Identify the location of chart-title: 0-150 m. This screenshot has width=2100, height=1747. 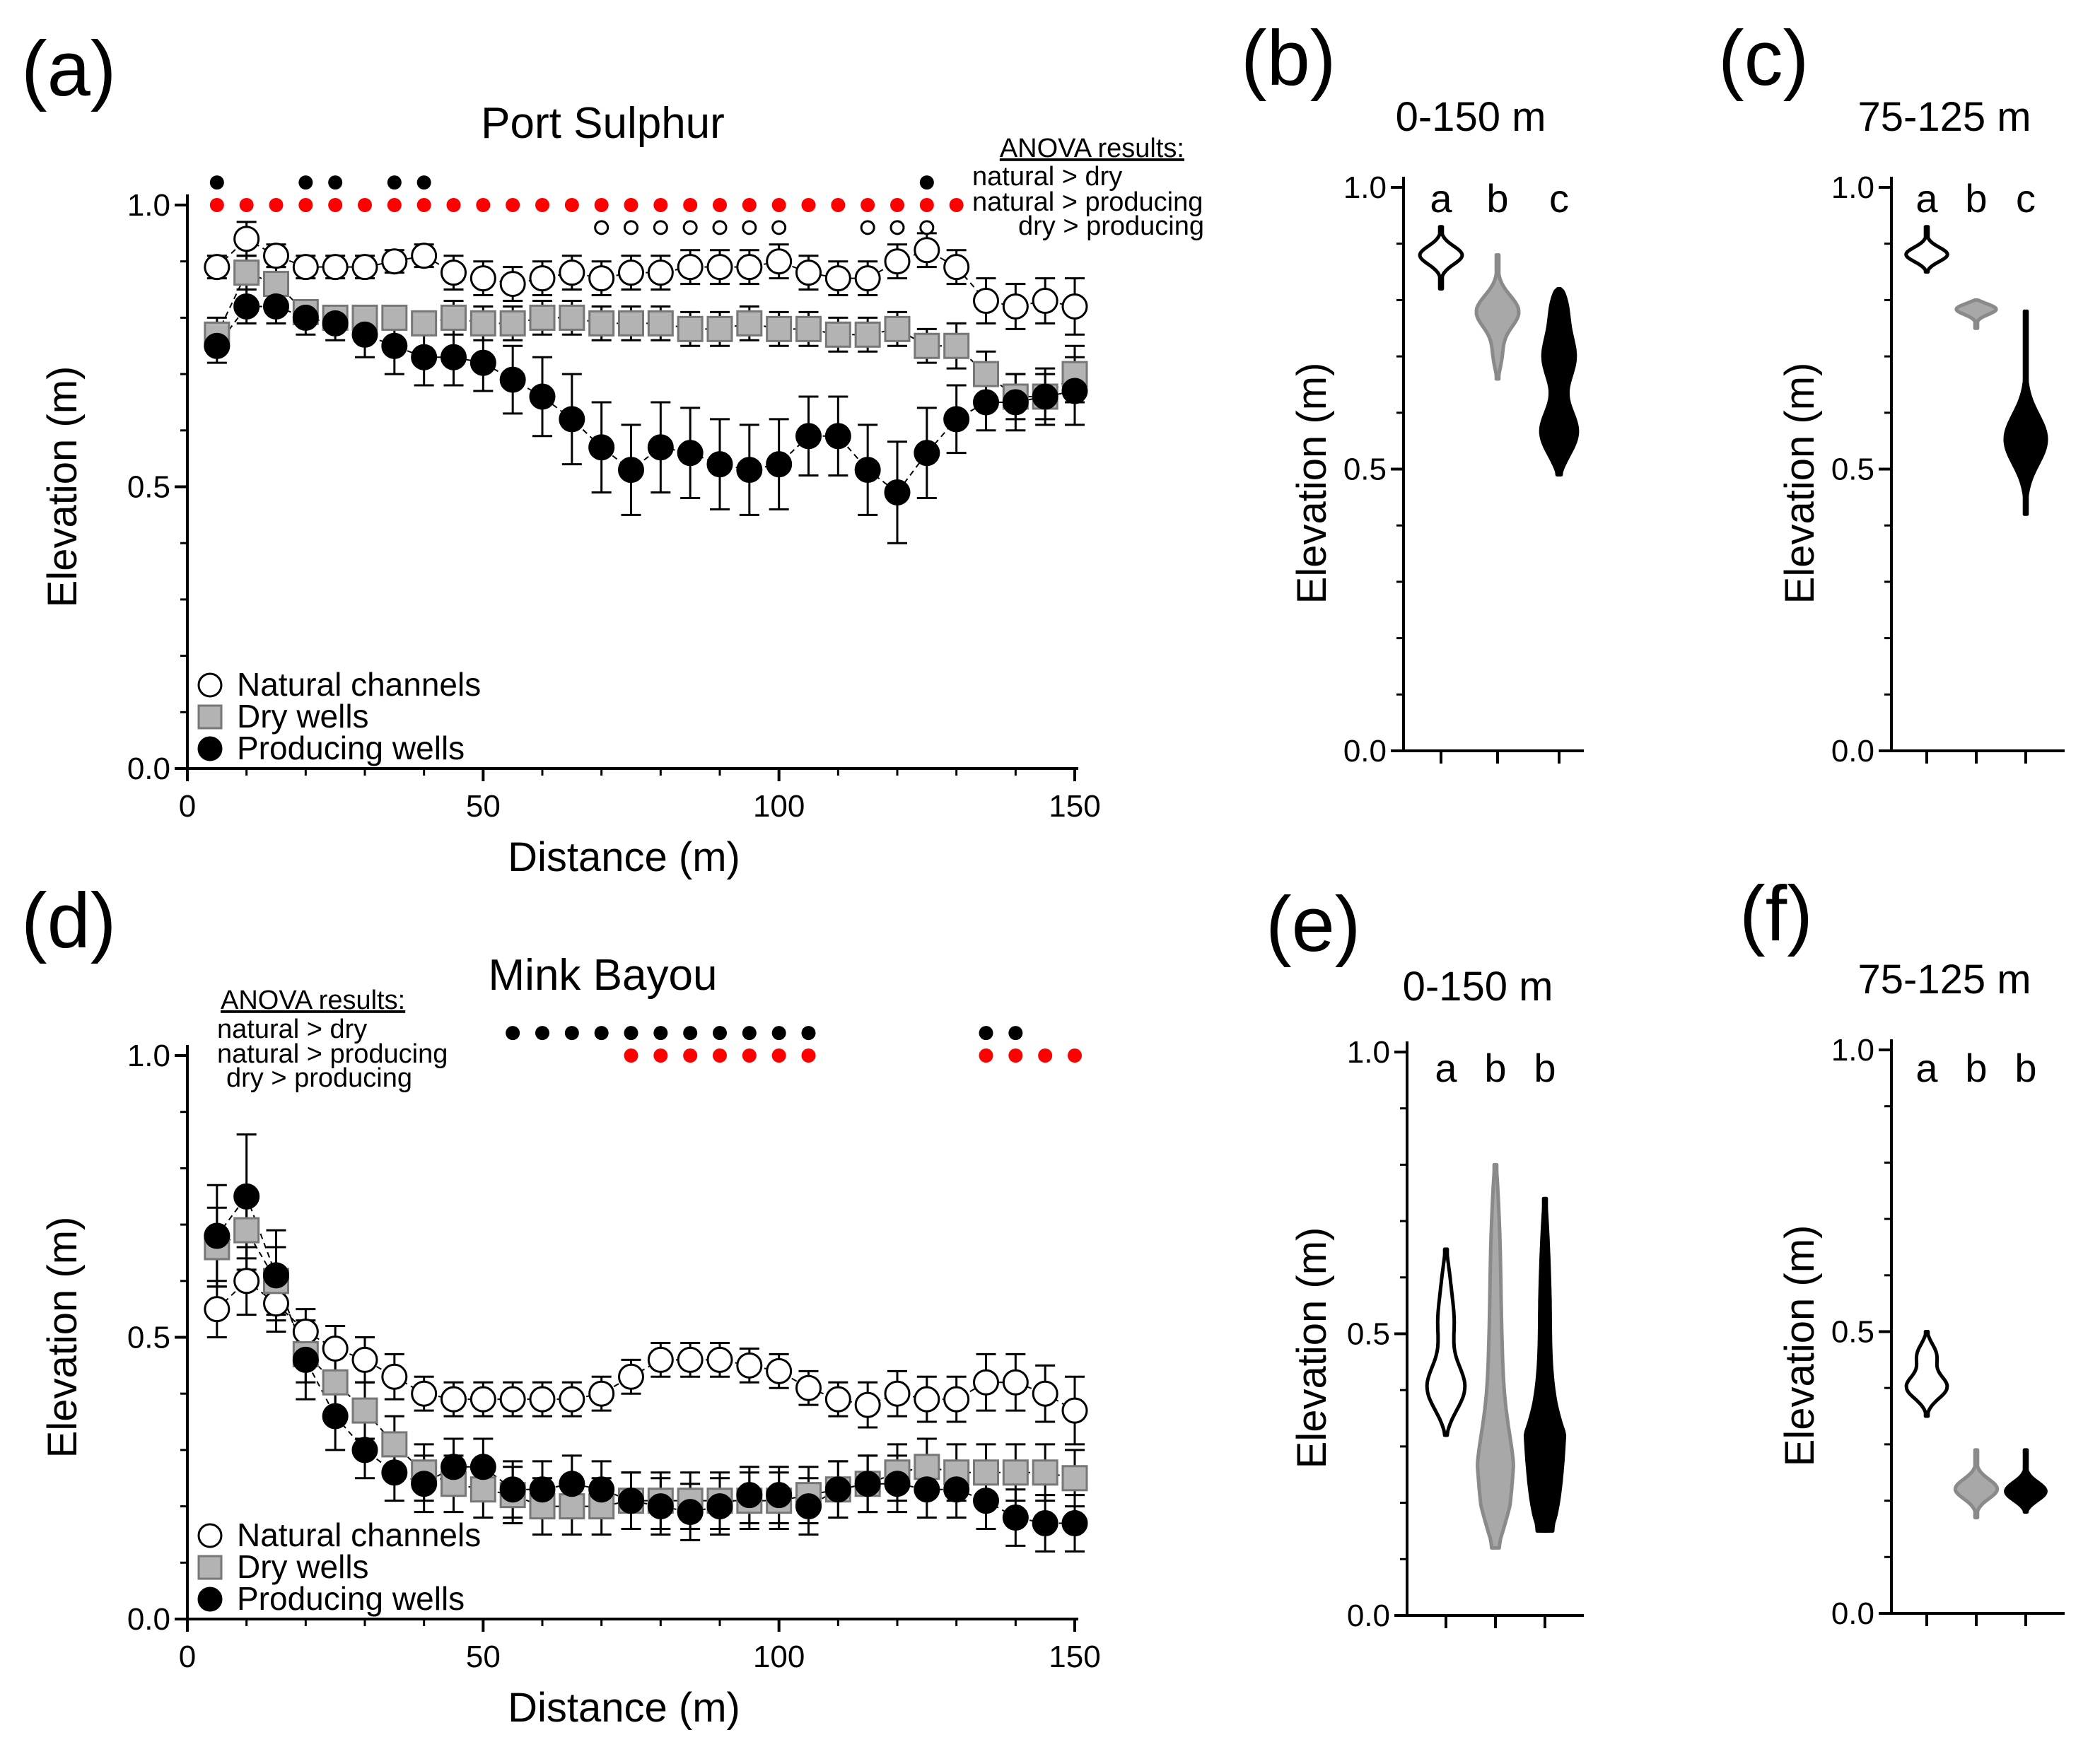
(1471, 117).